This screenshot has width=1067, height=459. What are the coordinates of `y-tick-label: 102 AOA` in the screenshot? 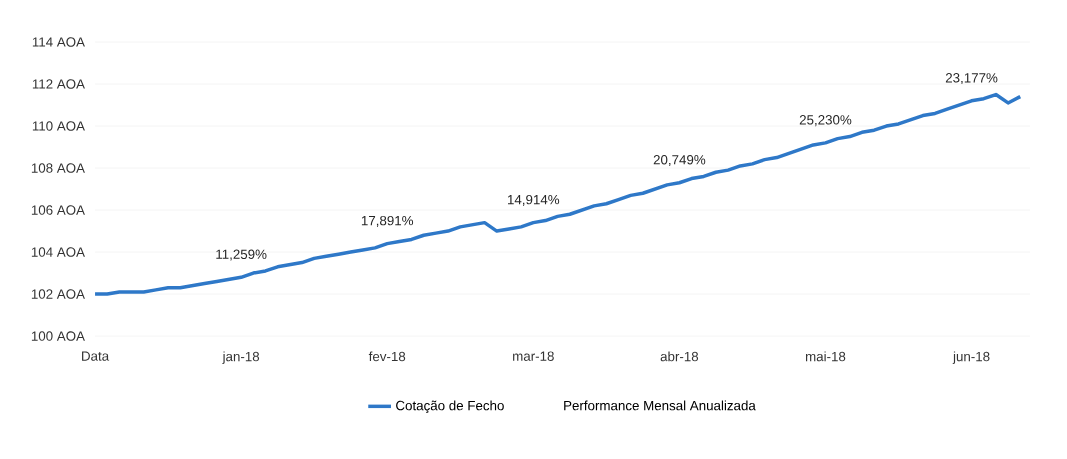 It's located at (58, 294).